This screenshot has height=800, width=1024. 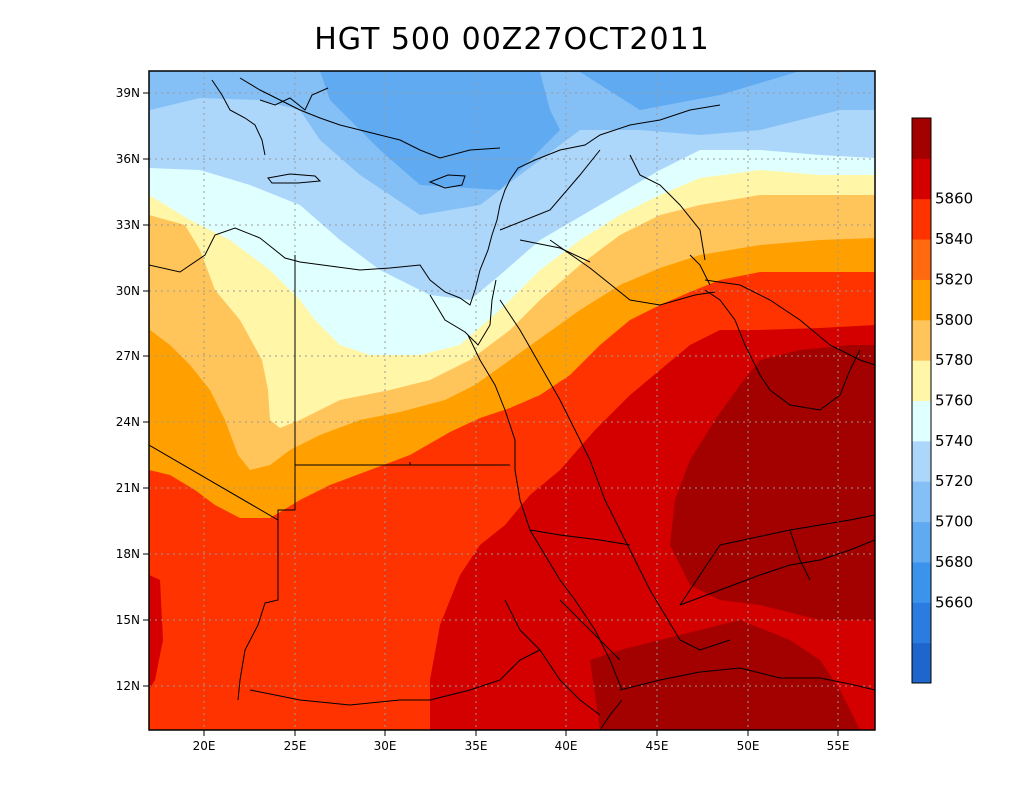 I want to click on colorbar-label: 5740, so click(x=954, y=441).